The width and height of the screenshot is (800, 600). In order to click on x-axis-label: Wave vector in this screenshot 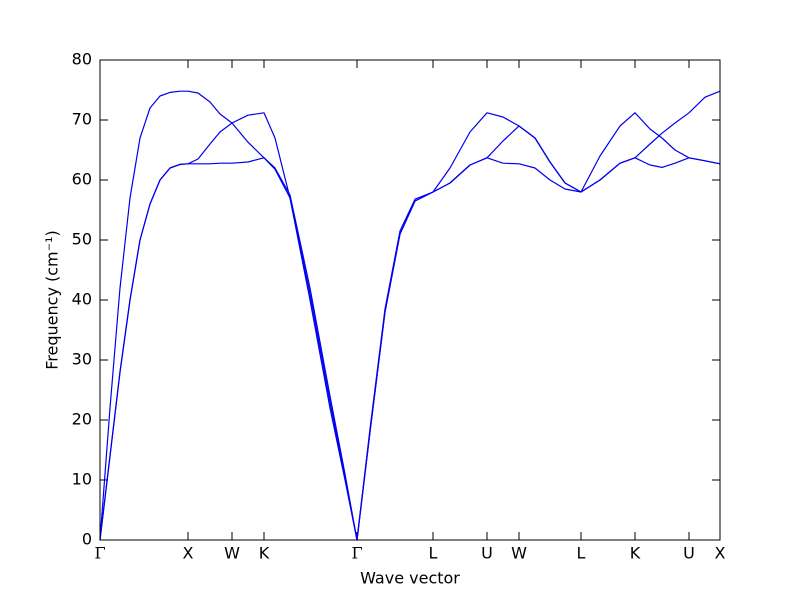, I will do `click(410, 578)`.